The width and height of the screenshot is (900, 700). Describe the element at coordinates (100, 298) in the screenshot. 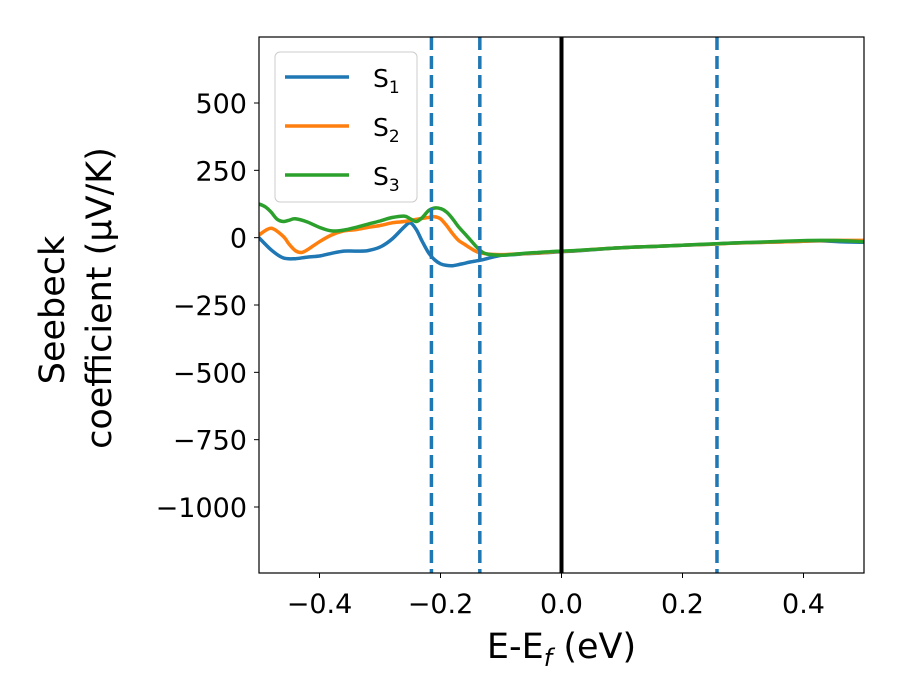

I see `y-axis-title-line-2: coefficient (μV/K)` at that location.